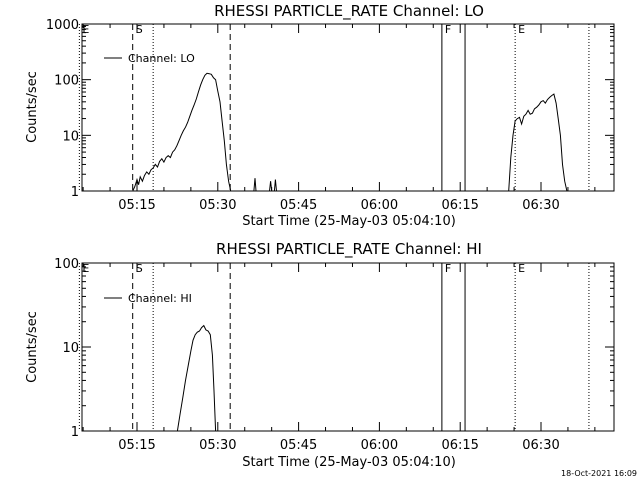 The image size is (640, 485). I want to click on chart-title: RHESSI PARTICLE_RATE Channel: LO, so click(349, 11).